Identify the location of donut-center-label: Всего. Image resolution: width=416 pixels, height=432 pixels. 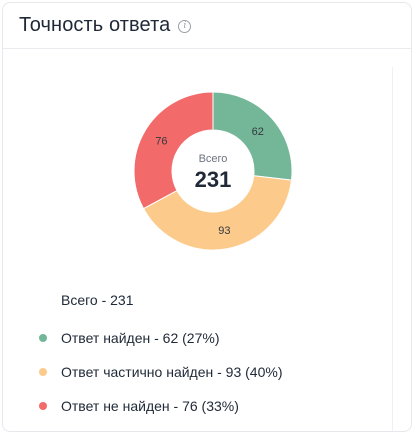
(213, 159).